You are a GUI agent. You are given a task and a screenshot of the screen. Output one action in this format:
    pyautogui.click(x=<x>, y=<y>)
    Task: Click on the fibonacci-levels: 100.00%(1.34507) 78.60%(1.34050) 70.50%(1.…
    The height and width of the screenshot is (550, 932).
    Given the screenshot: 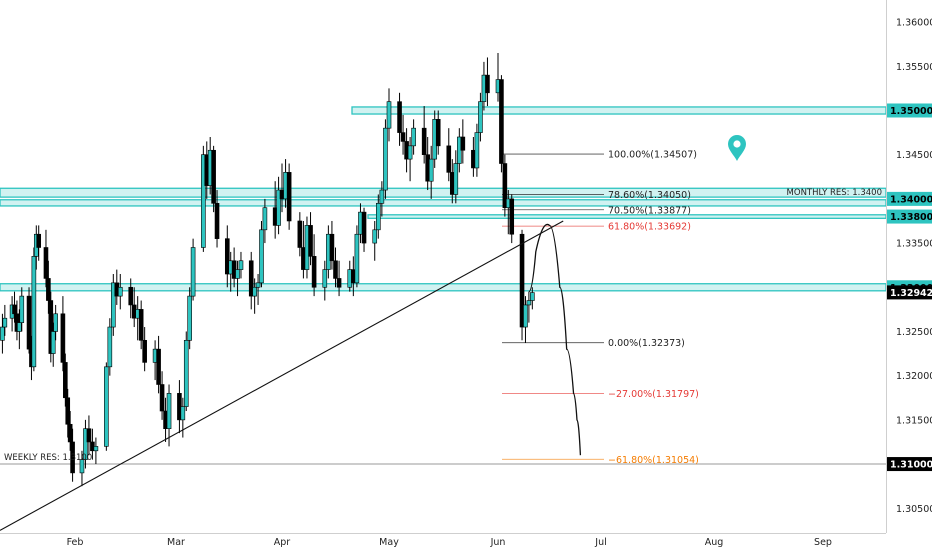 What is the action you would take?
    pyautogui.click(x=600, y=308)
    